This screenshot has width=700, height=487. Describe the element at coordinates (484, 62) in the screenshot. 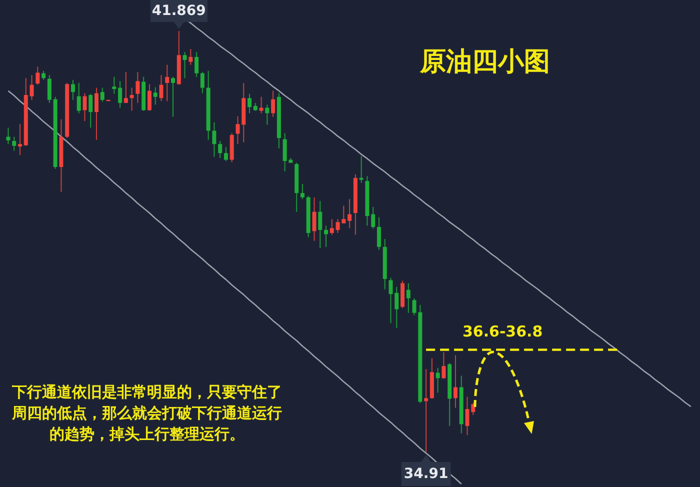

I see `text: 原油四小图` at that location.